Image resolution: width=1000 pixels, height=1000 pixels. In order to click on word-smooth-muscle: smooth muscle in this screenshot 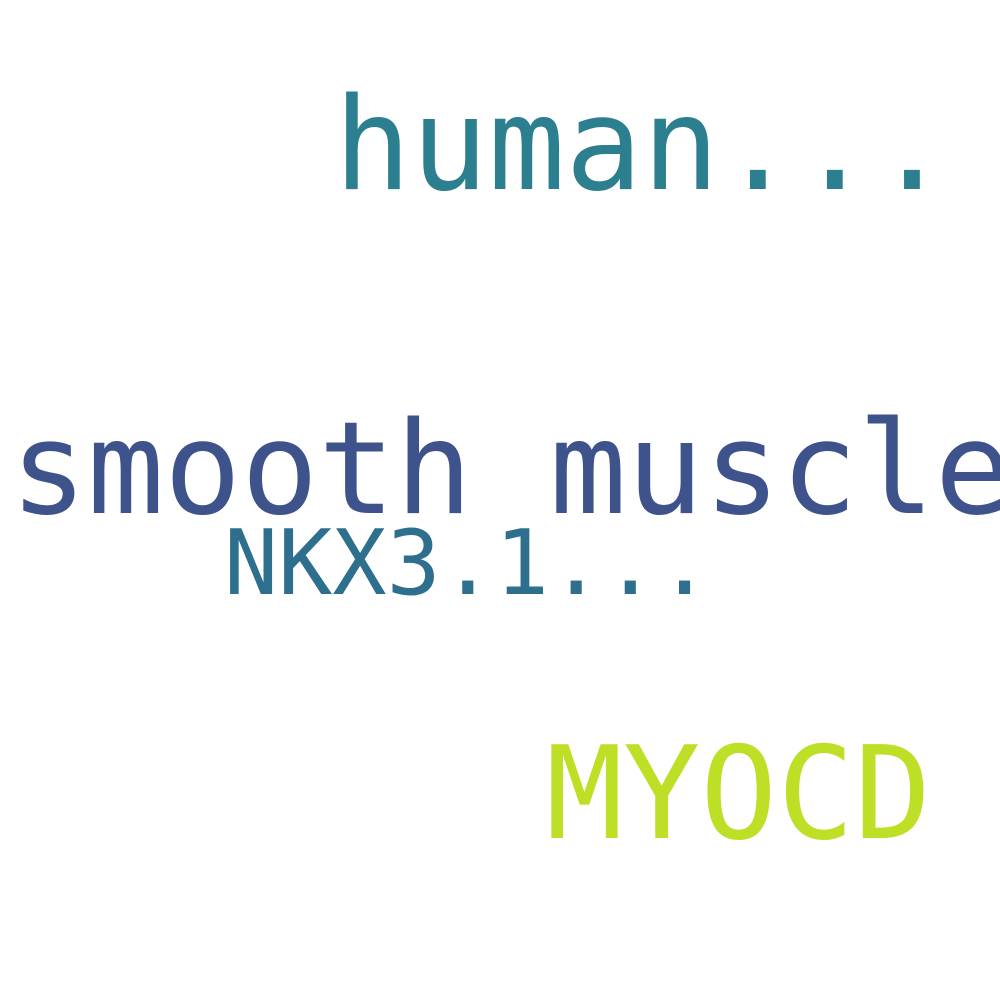, I will do `click(505, 469)`.